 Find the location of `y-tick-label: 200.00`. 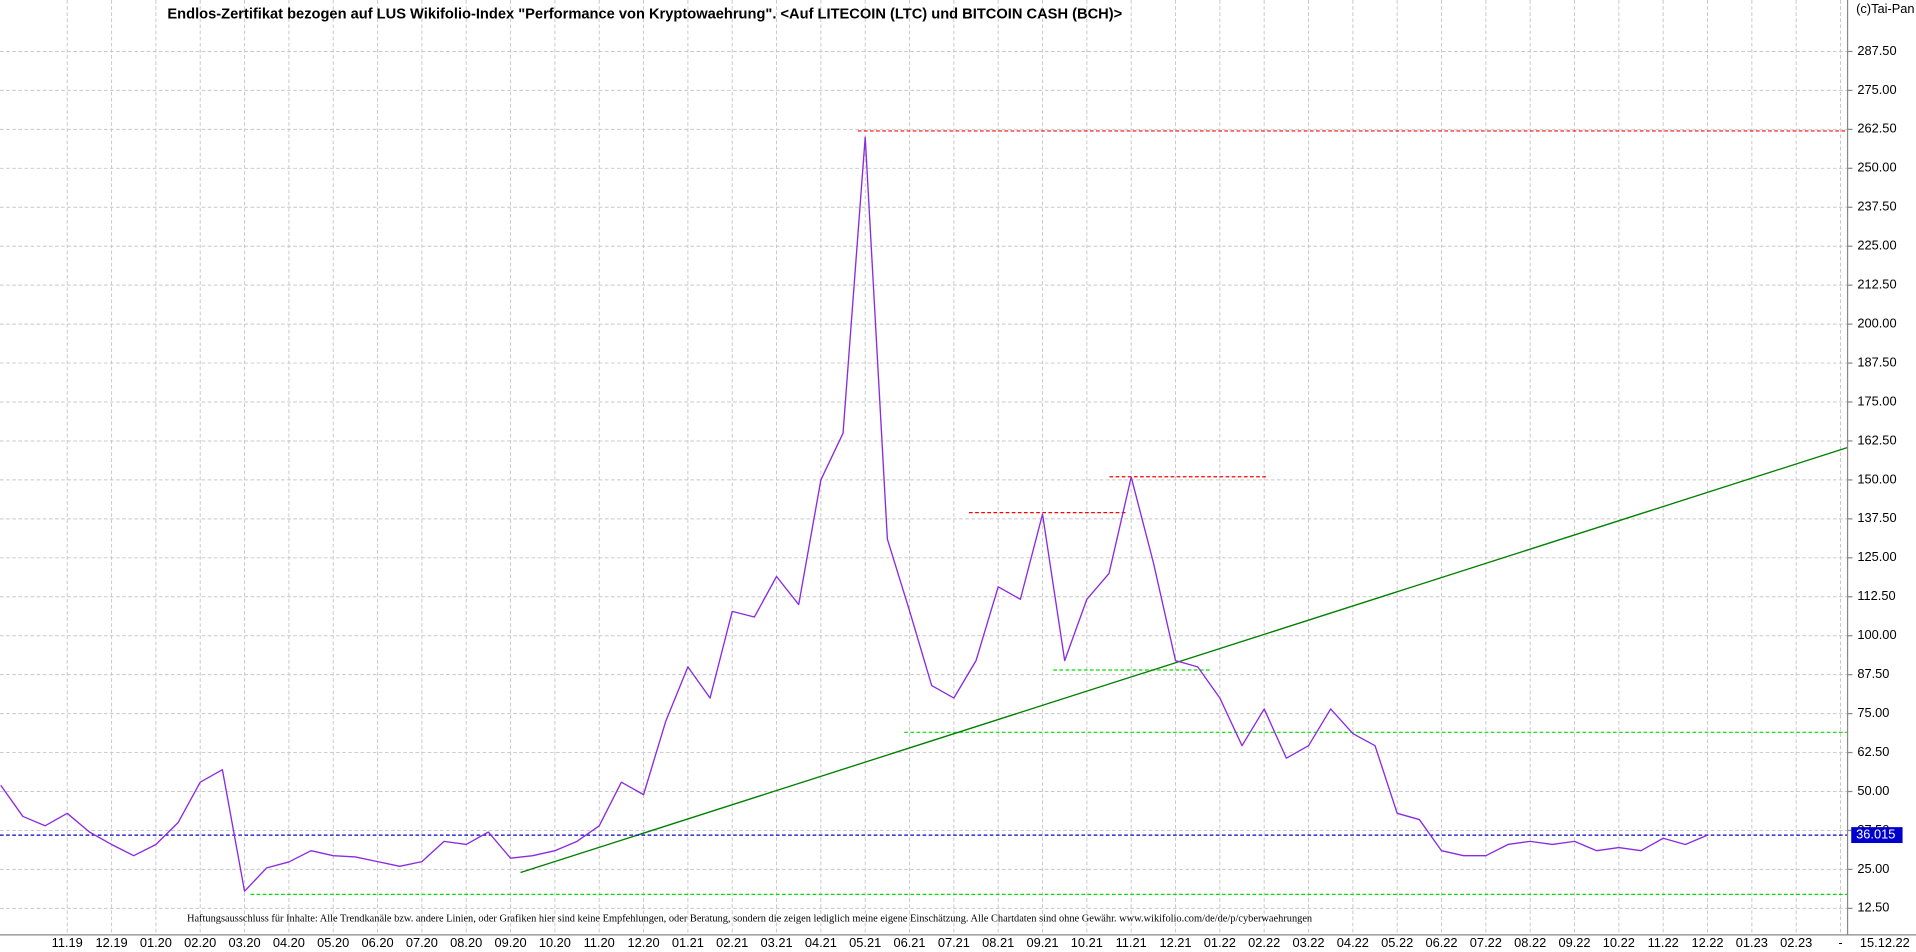

y-tick-label: 200.00 is located at coordinates (1876, 323).